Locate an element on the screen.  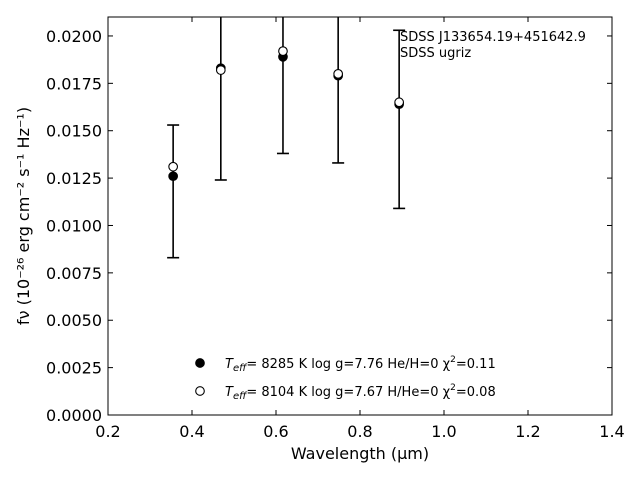
points-layer is located at coordinates (286, 114).